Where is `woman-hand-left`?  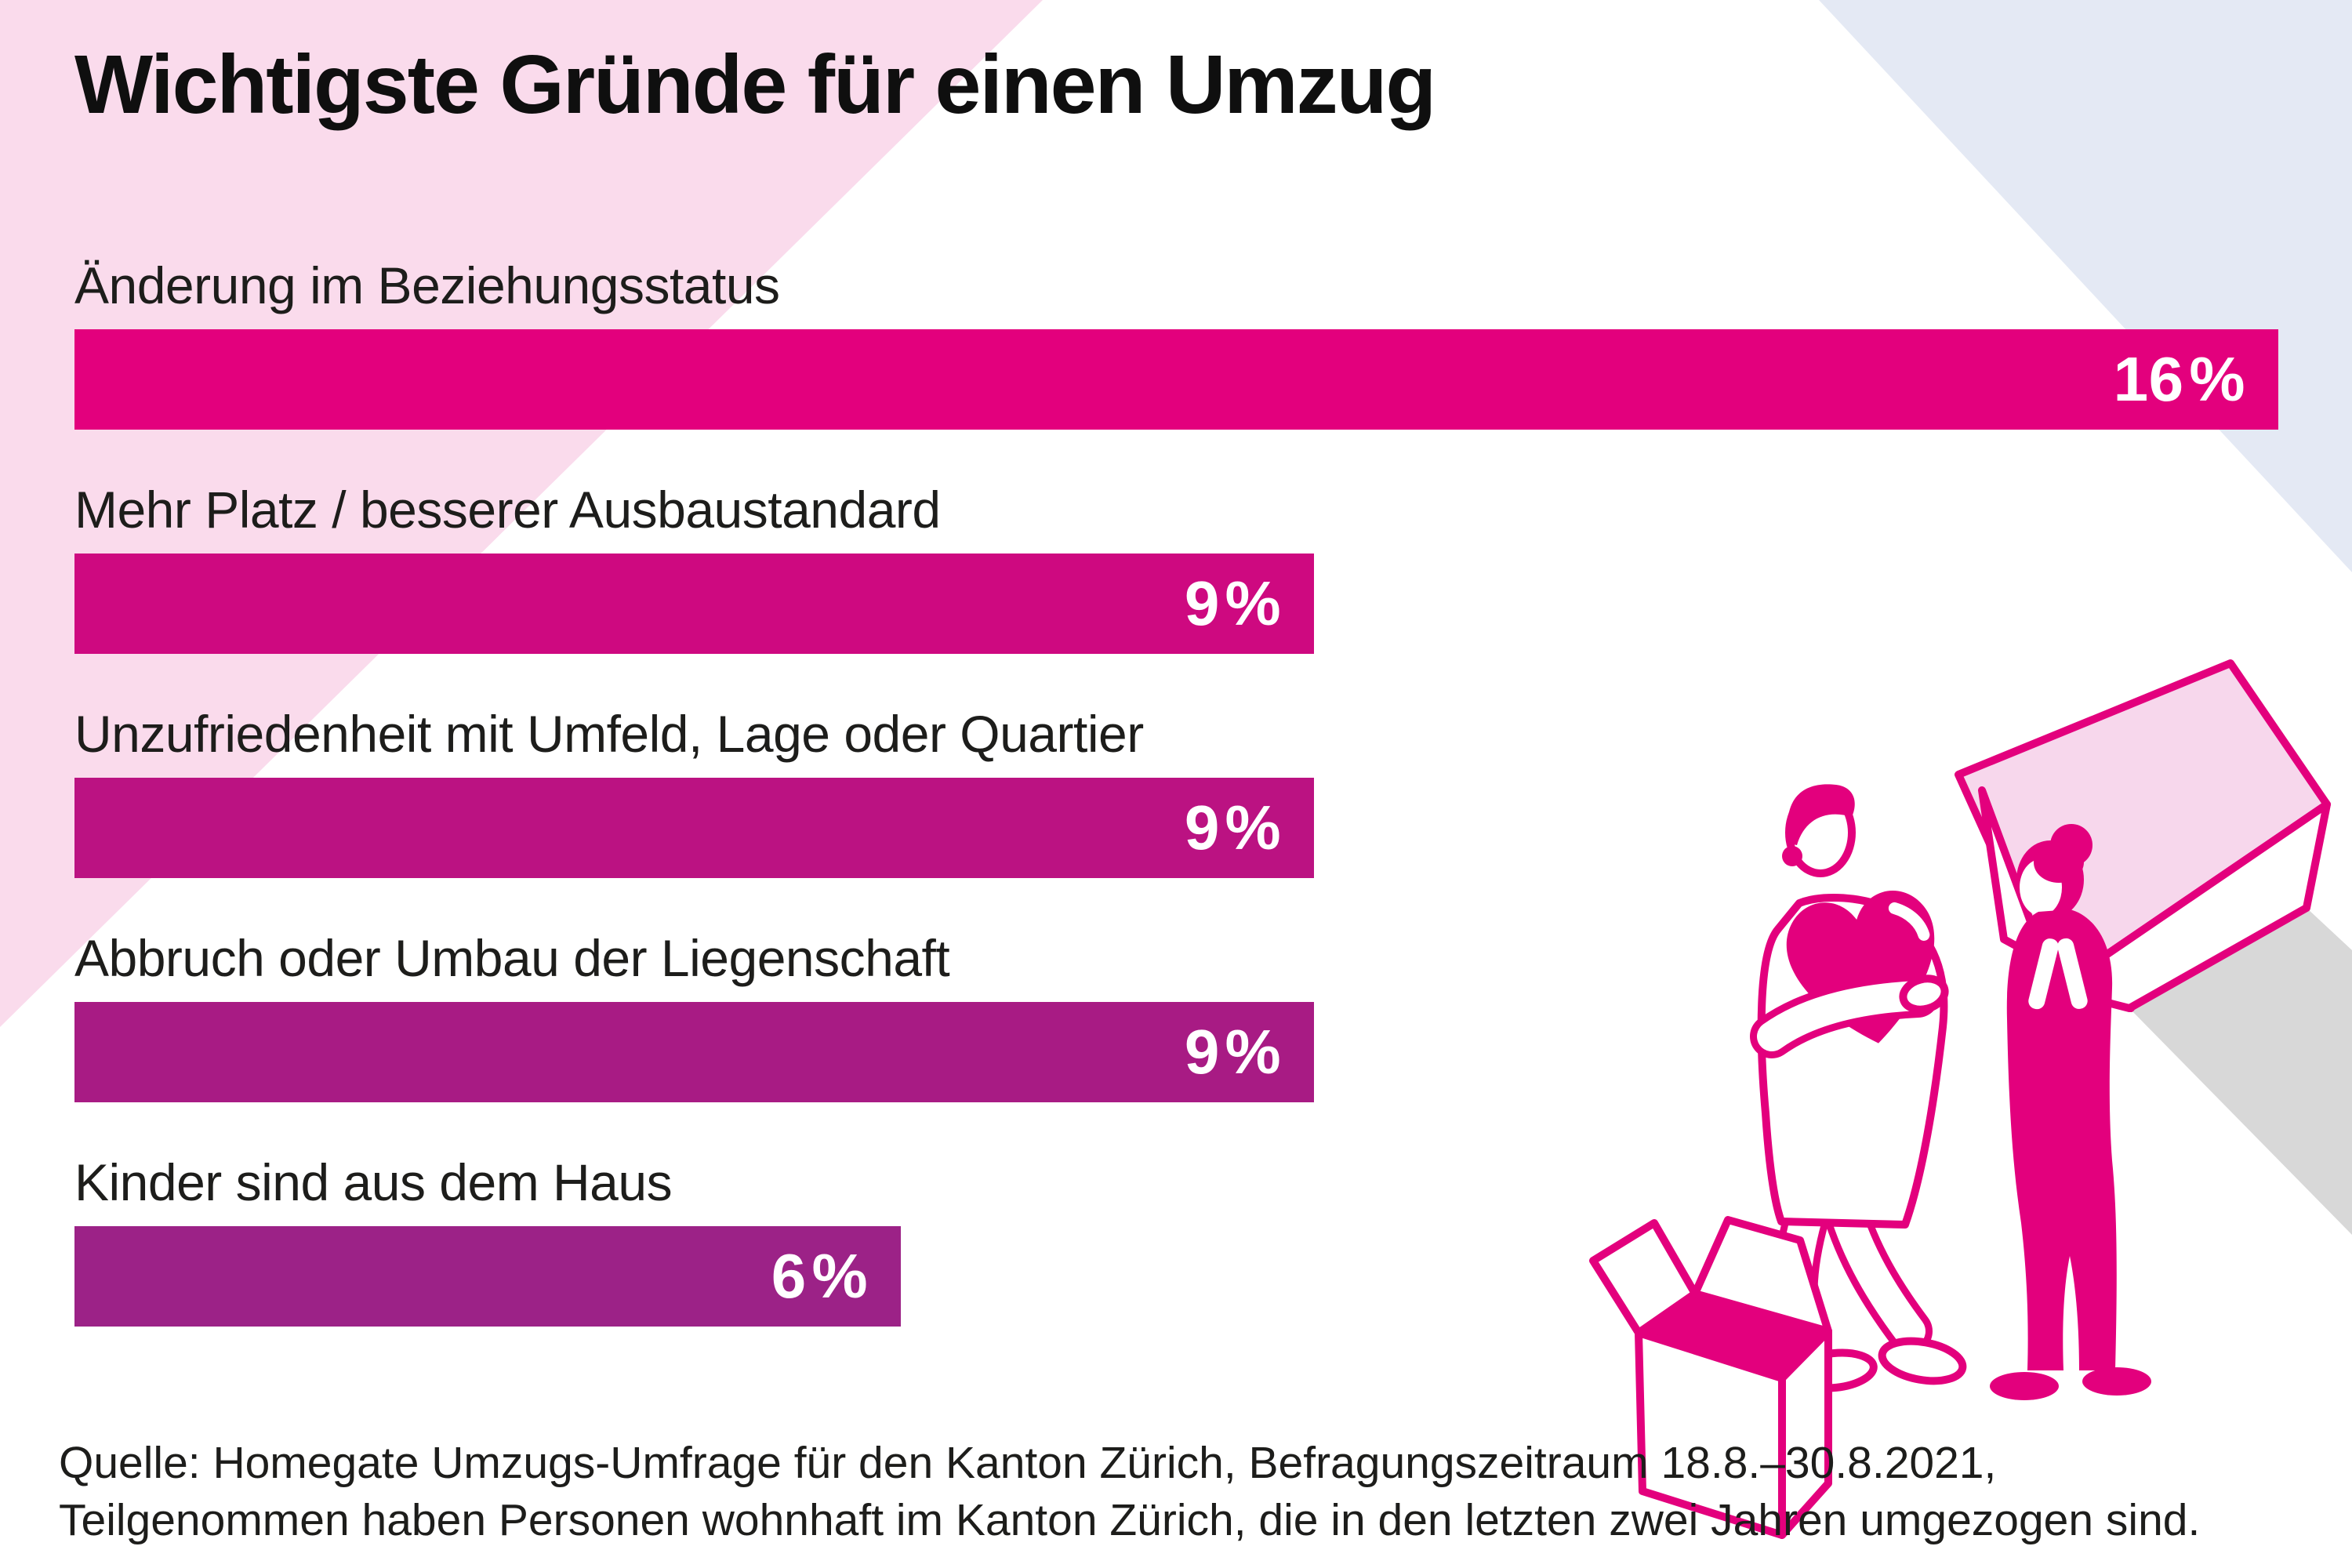 woman-hand-left is located at coordinates (2044, 974).